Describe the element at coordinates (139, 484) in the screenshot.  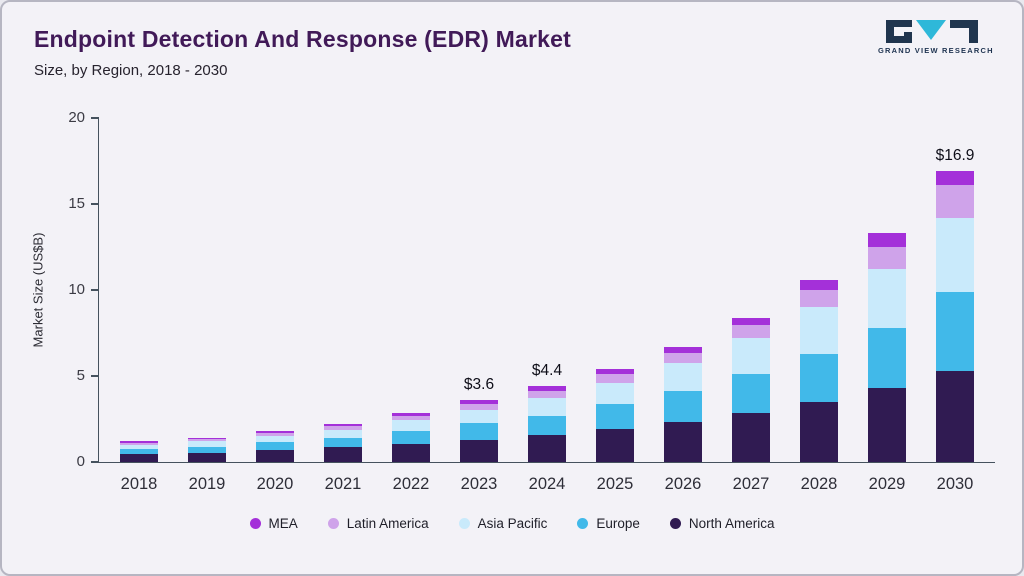
I see `x-tick-label: 2018` at that location.